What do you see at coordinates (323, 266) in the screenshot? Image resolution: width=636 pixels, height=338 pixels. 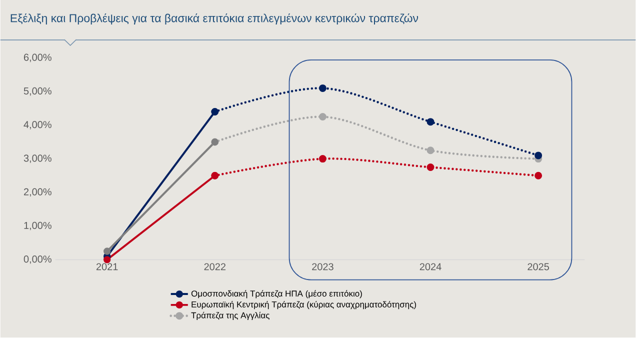 I see `x-tick-label: 2023` at bounding box center [323, 266].